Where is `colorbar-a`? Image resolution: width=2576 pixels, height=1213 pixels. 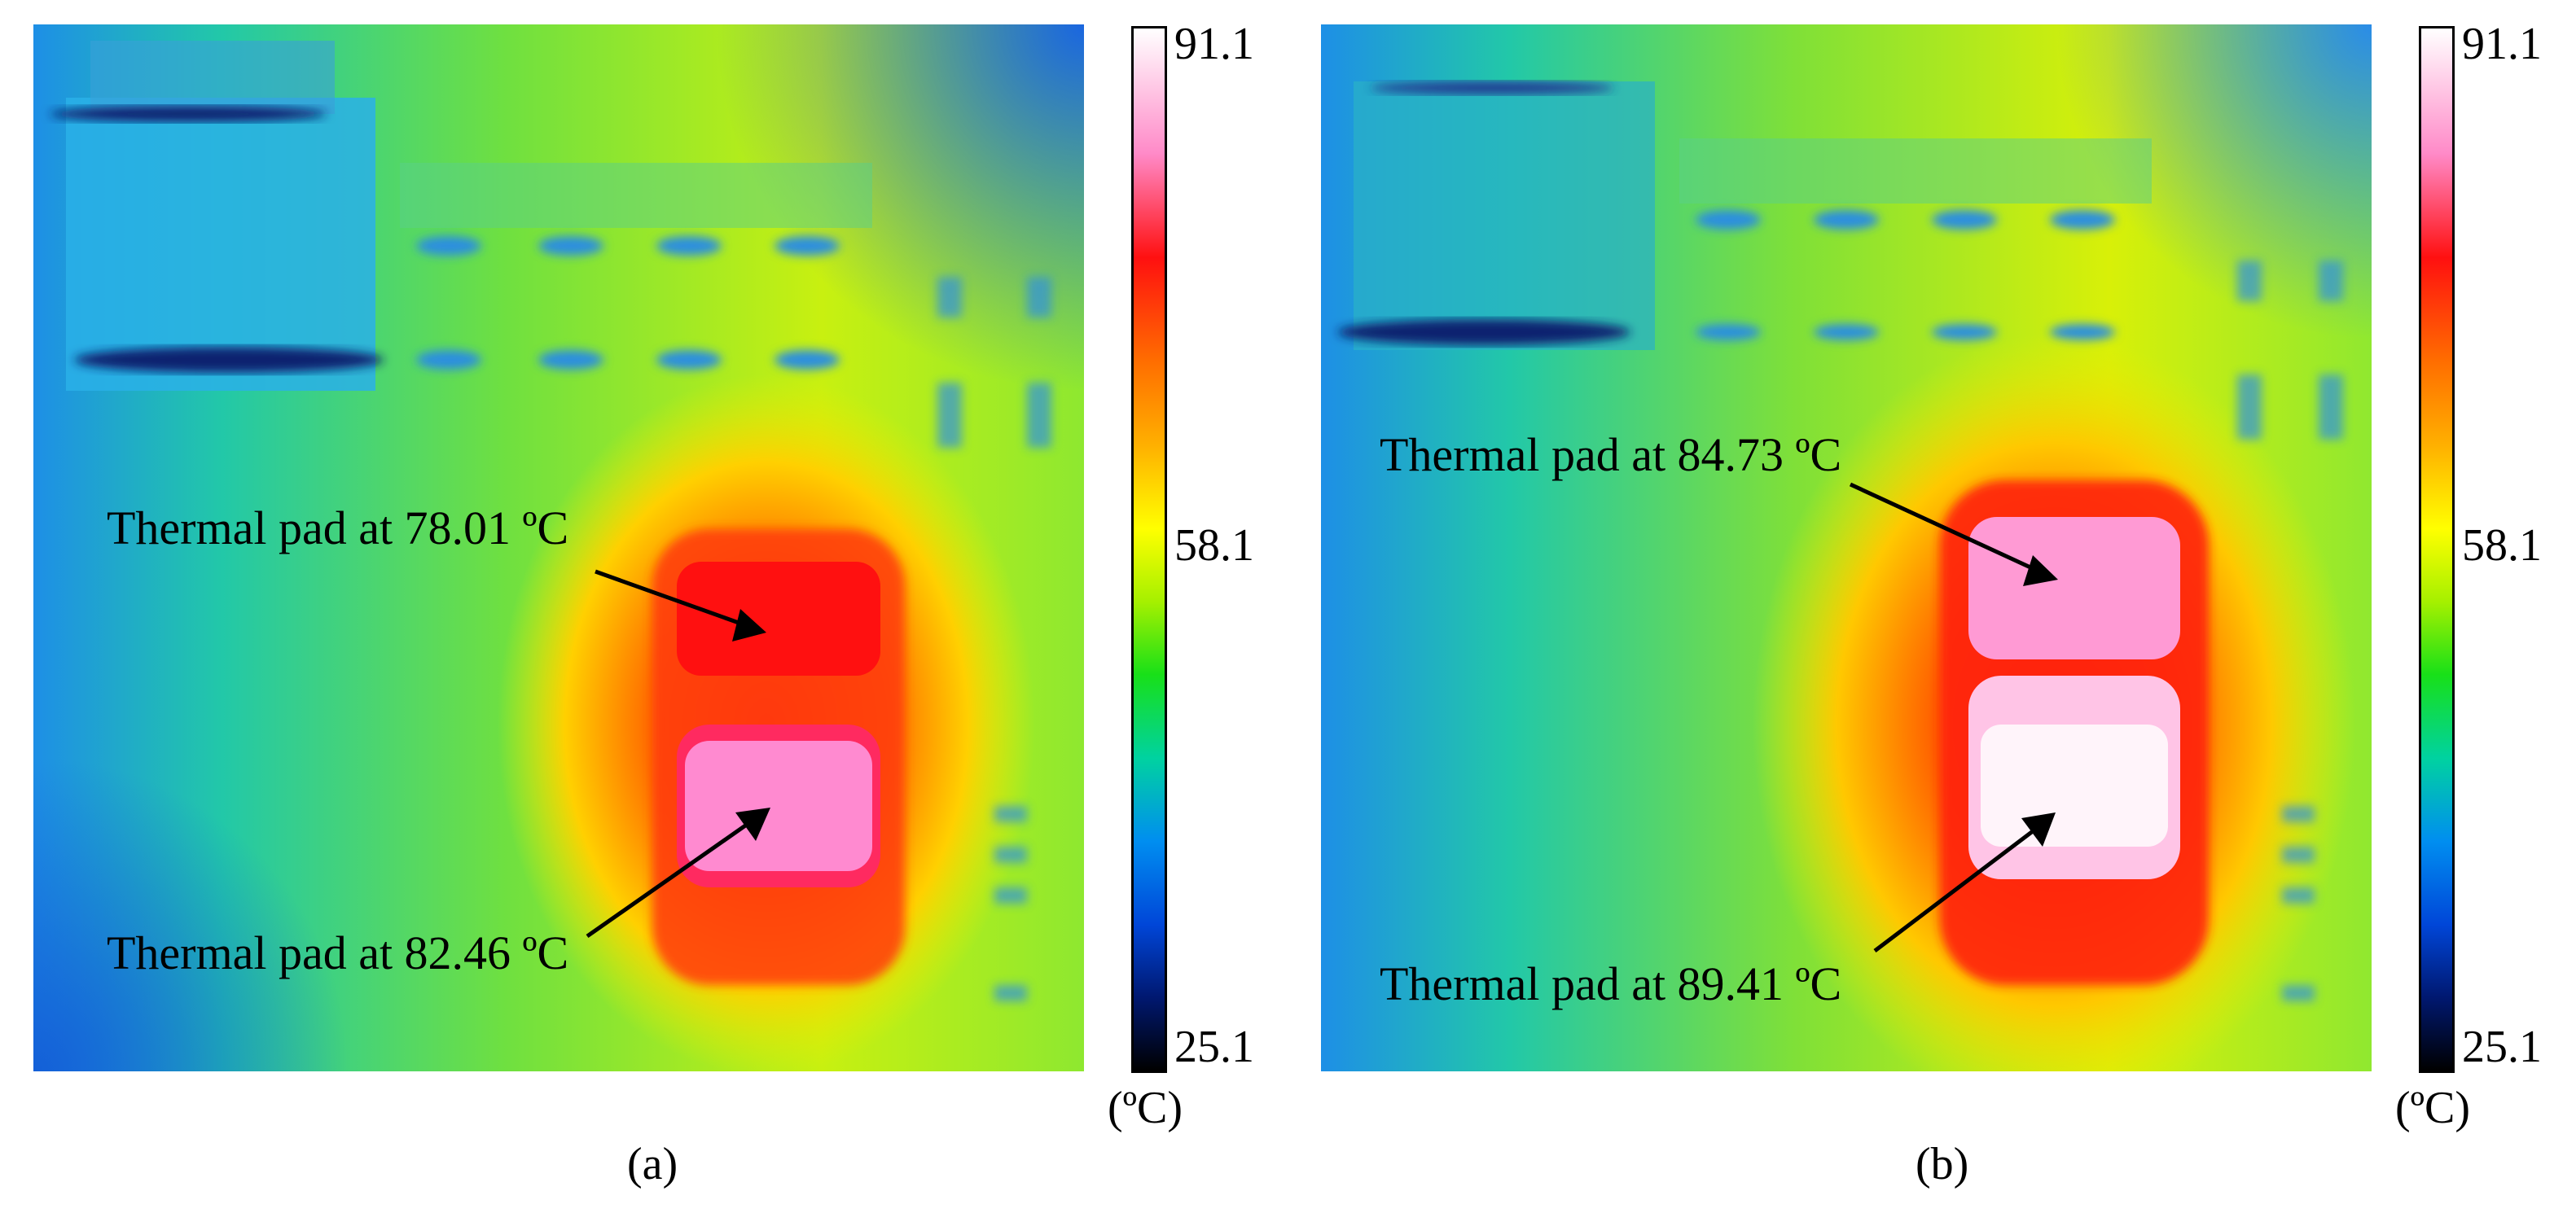
colorbar-a is located at coordinates (1149, 549).